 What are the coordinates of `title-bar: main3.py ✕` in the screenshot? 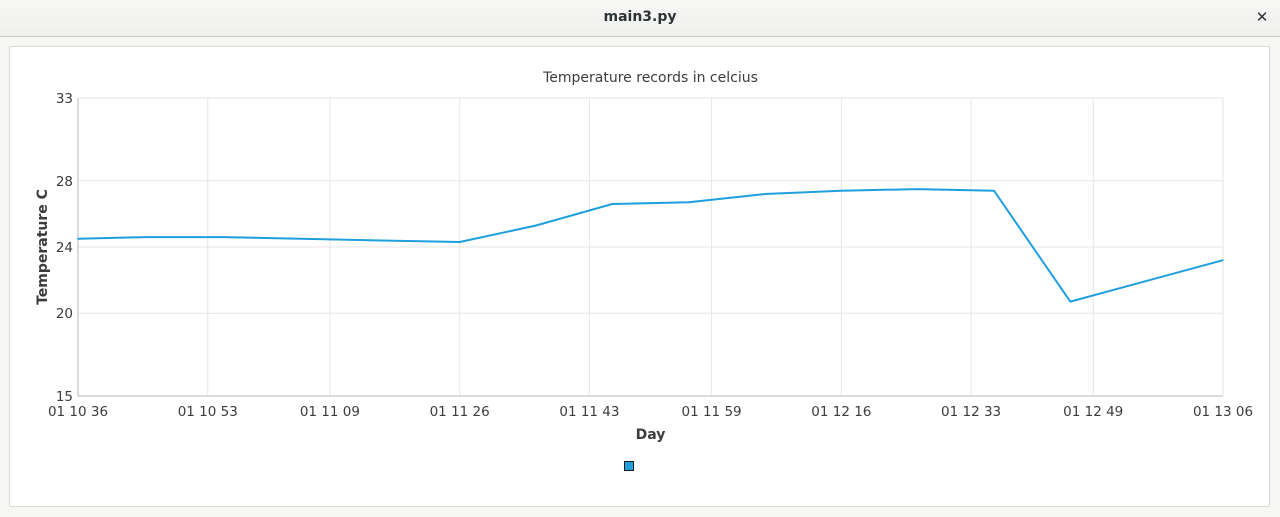 It's located at (640, 18).